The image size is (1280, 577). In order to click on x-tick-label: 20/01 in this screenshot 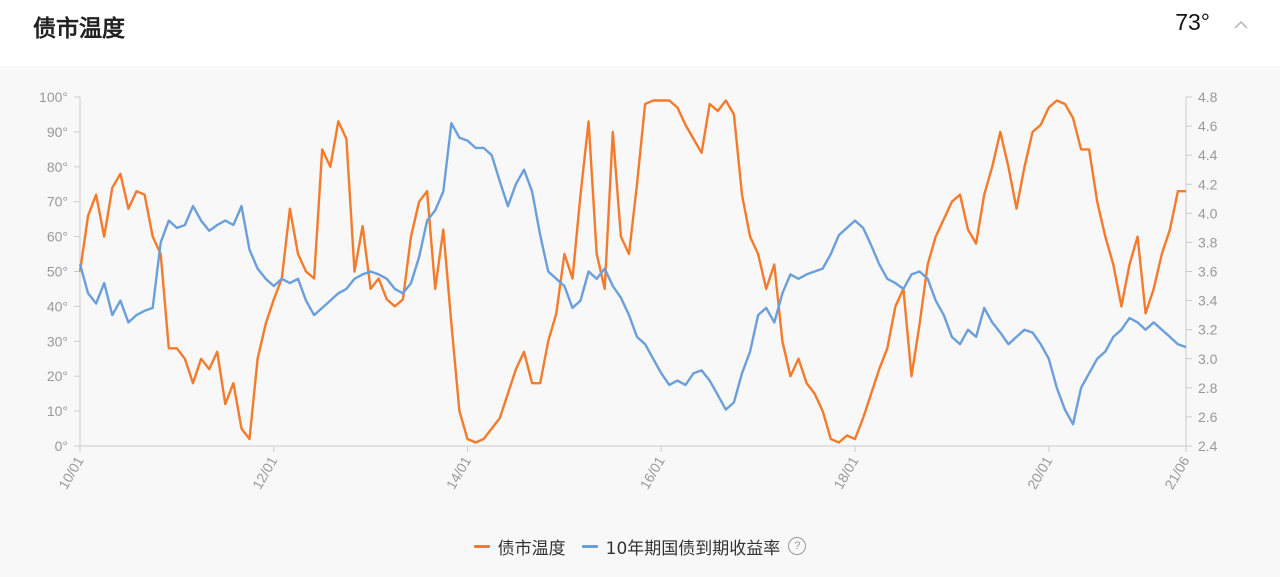, I will do `click(1039, 472)`.